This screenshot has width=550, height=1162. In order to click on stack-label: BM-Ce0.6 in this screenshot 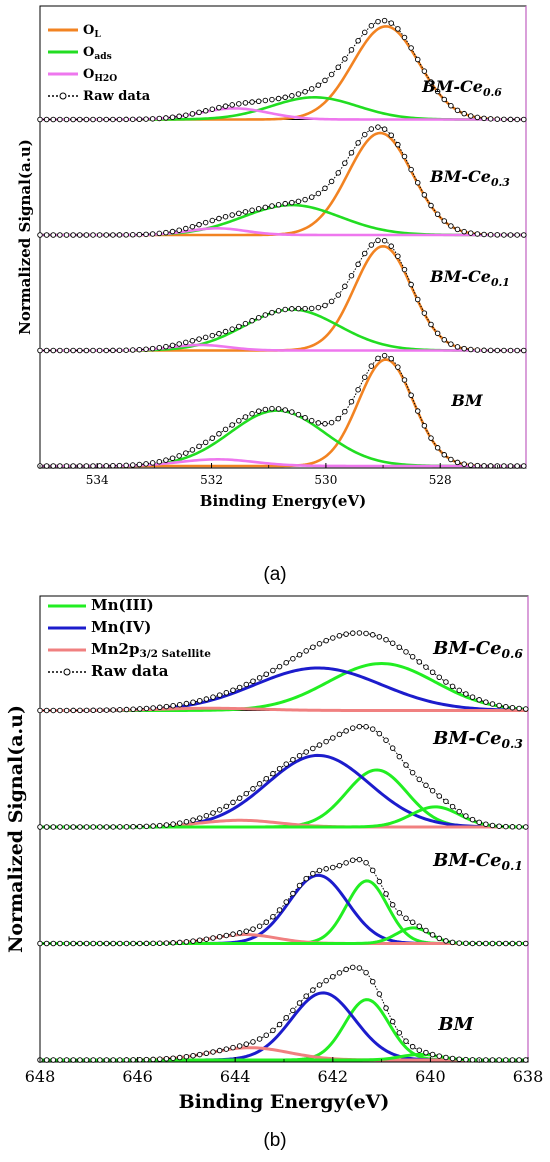, I will do `click(461, 88)`.